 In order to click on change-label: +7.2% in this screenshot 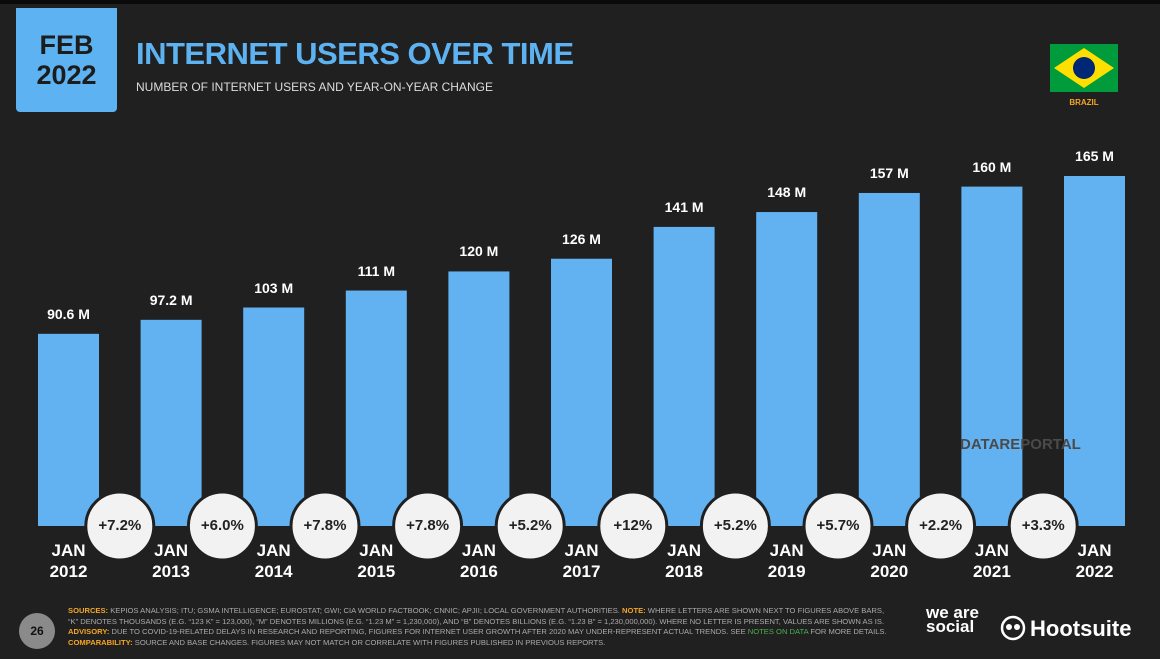, I will do `click(120, 525)`.